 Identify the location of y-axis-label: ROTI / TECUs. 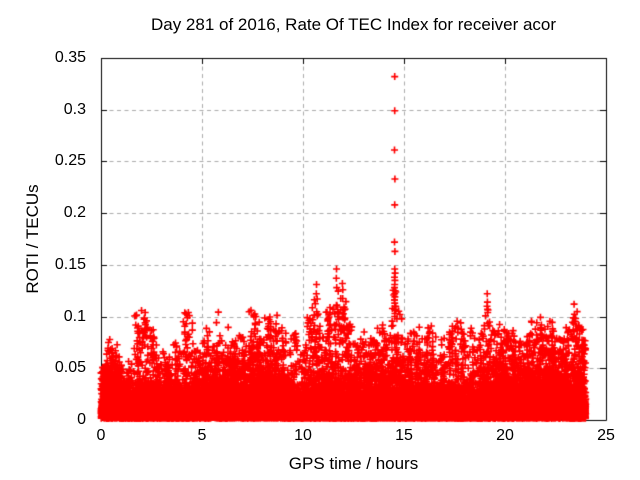
(32, 239).